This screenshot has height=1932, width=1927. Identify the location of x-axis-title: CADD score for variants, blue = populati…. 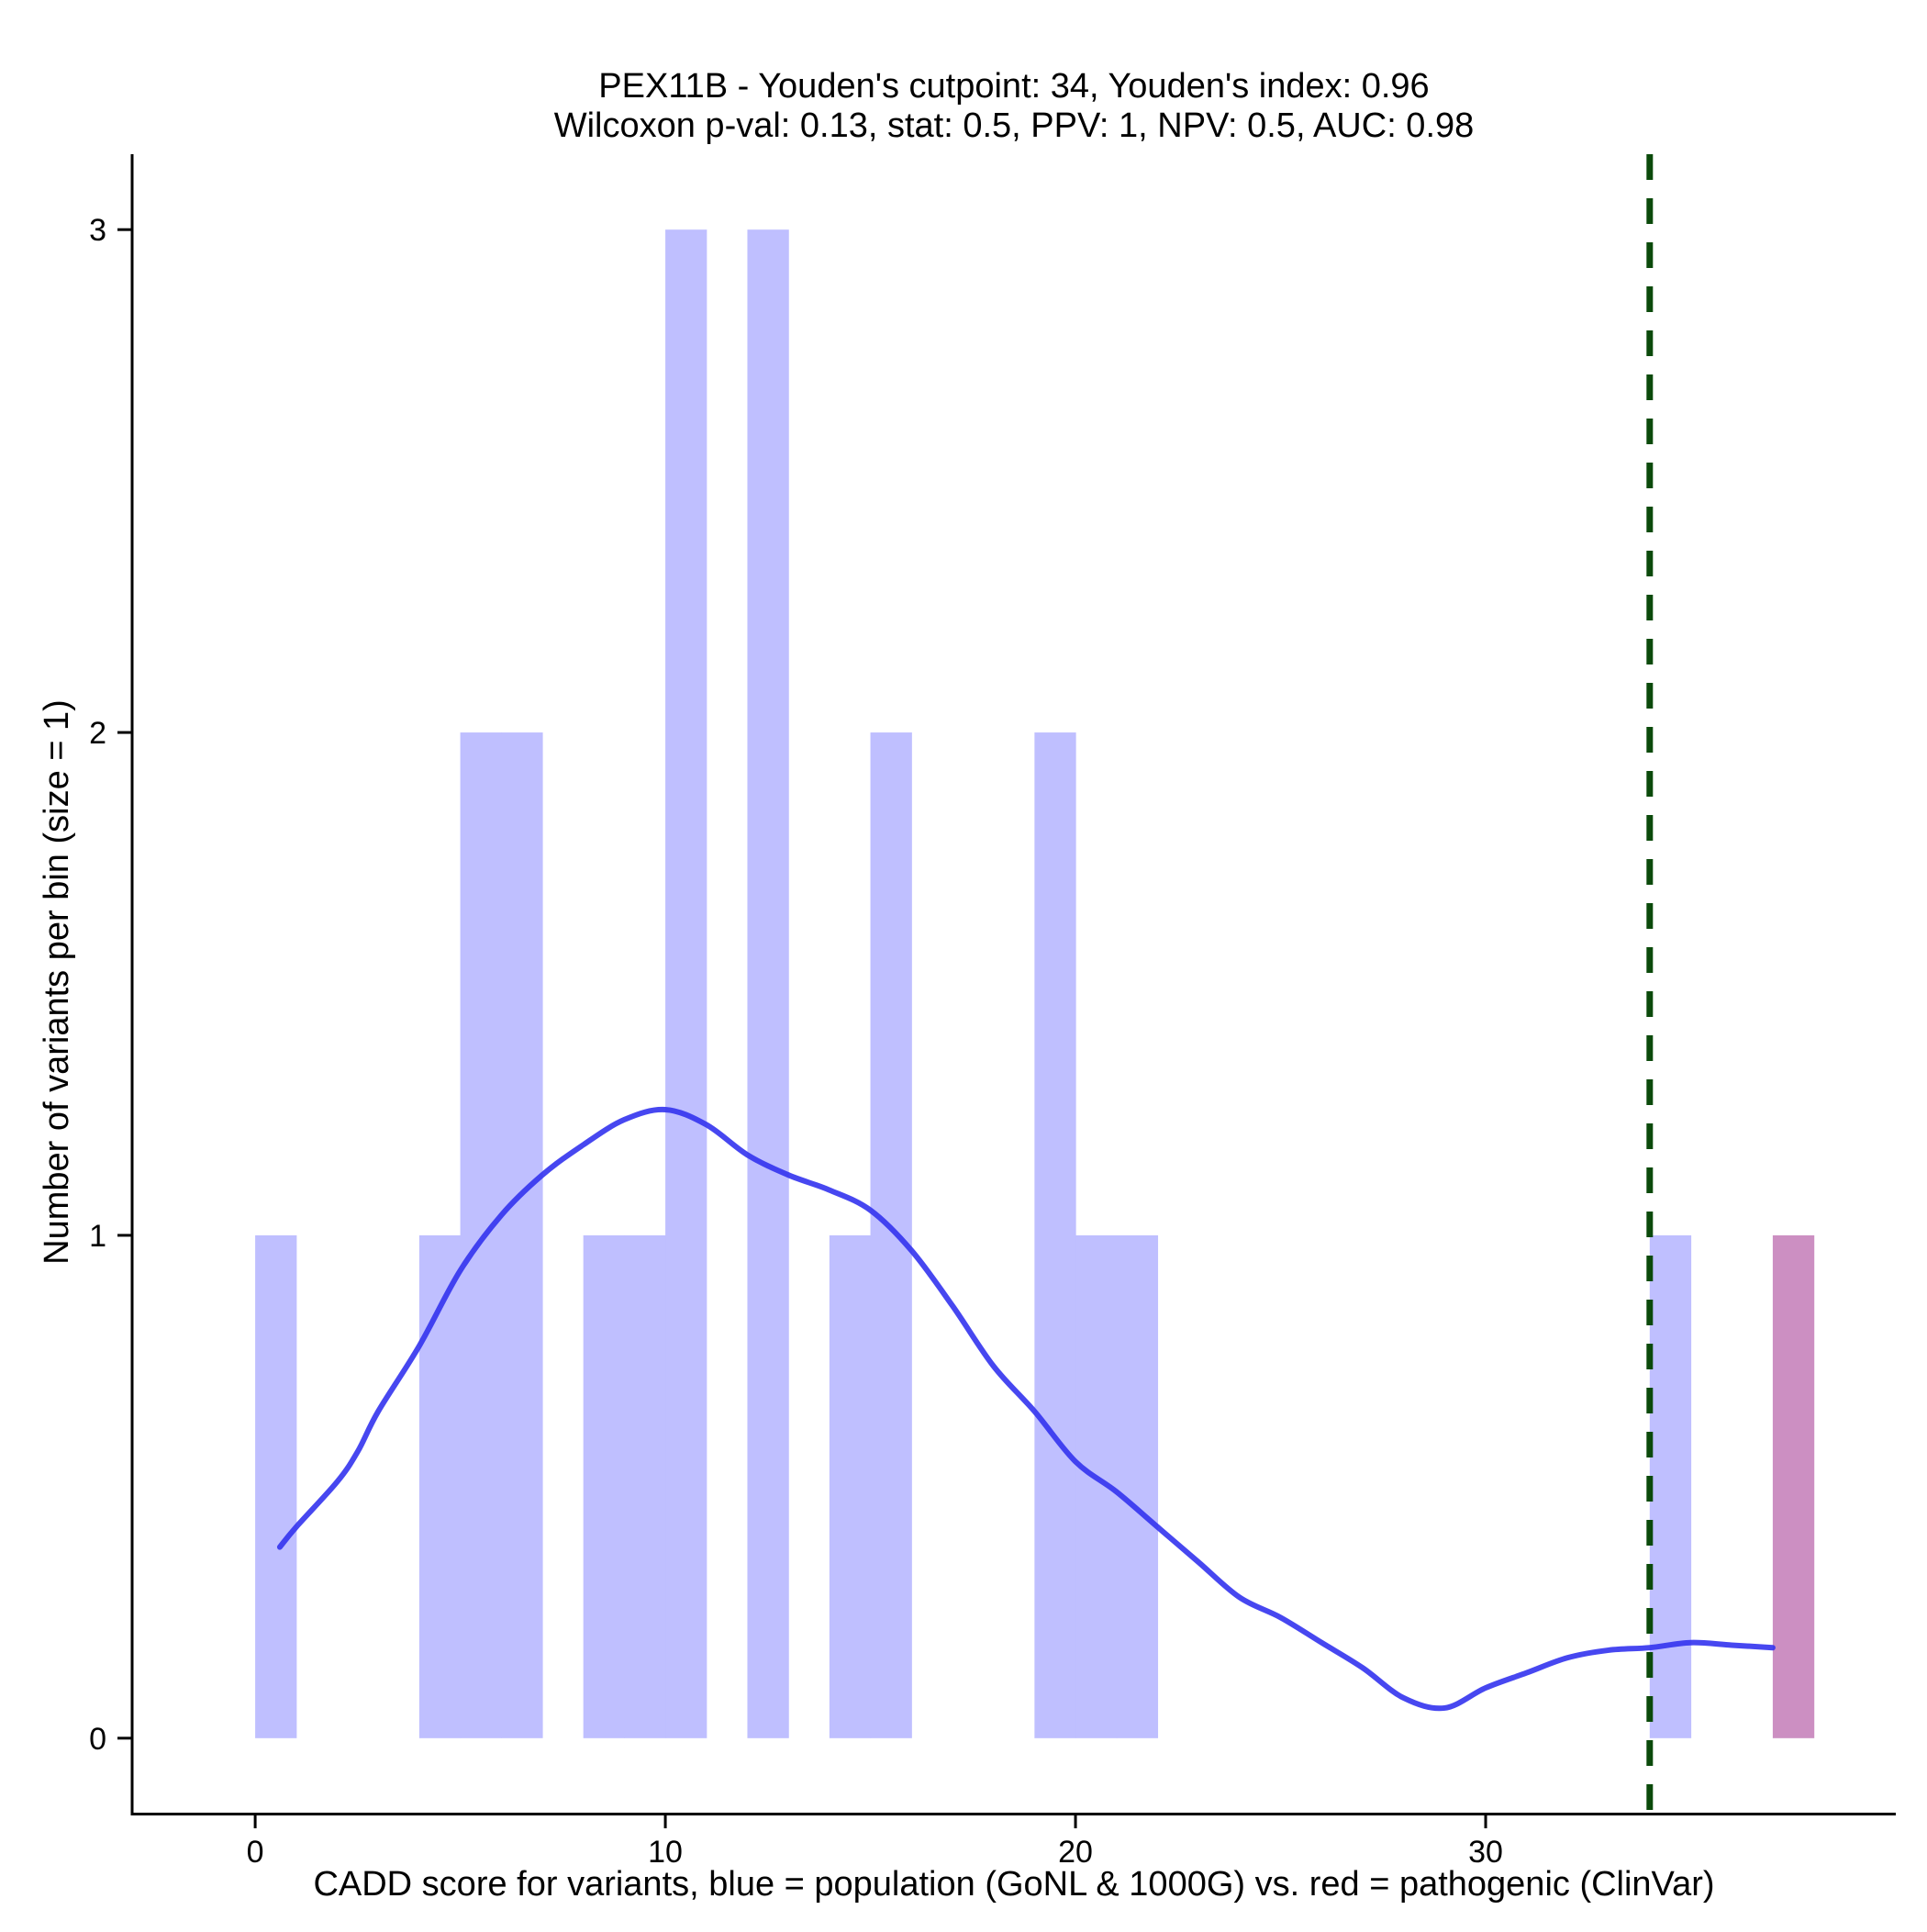
(1013, 1884).